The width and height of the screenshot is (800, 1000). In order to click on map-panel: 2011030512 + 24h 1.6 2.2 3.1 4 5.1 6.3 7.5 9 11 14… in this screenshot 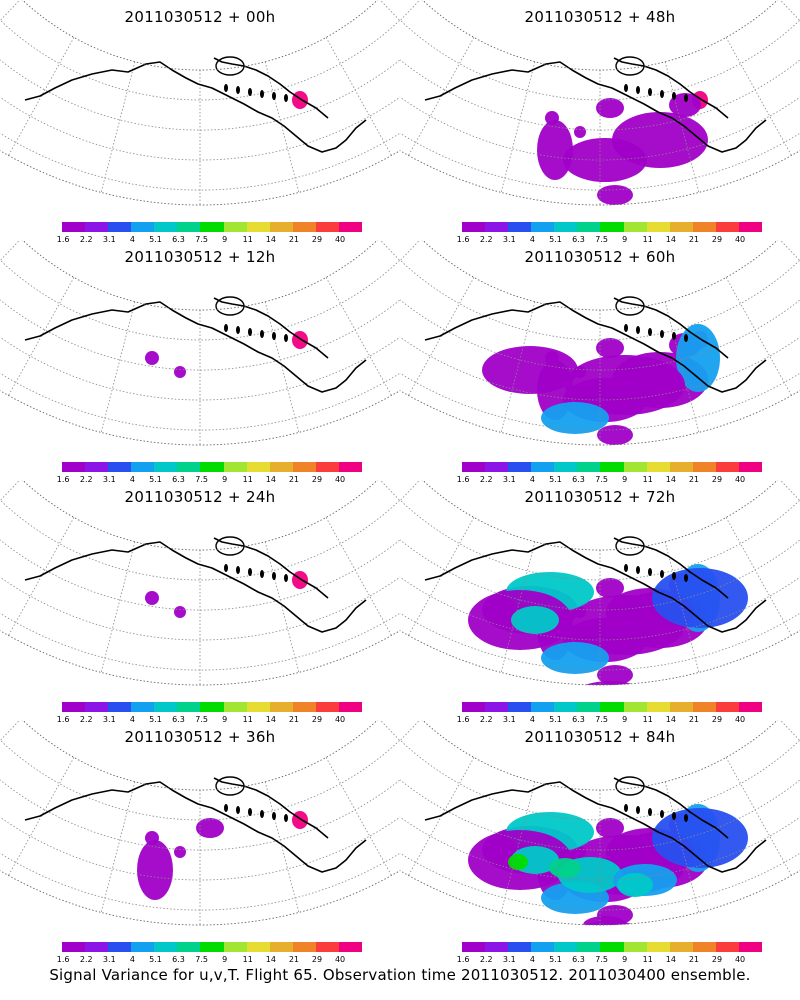, I will do `click(200, 604)`.